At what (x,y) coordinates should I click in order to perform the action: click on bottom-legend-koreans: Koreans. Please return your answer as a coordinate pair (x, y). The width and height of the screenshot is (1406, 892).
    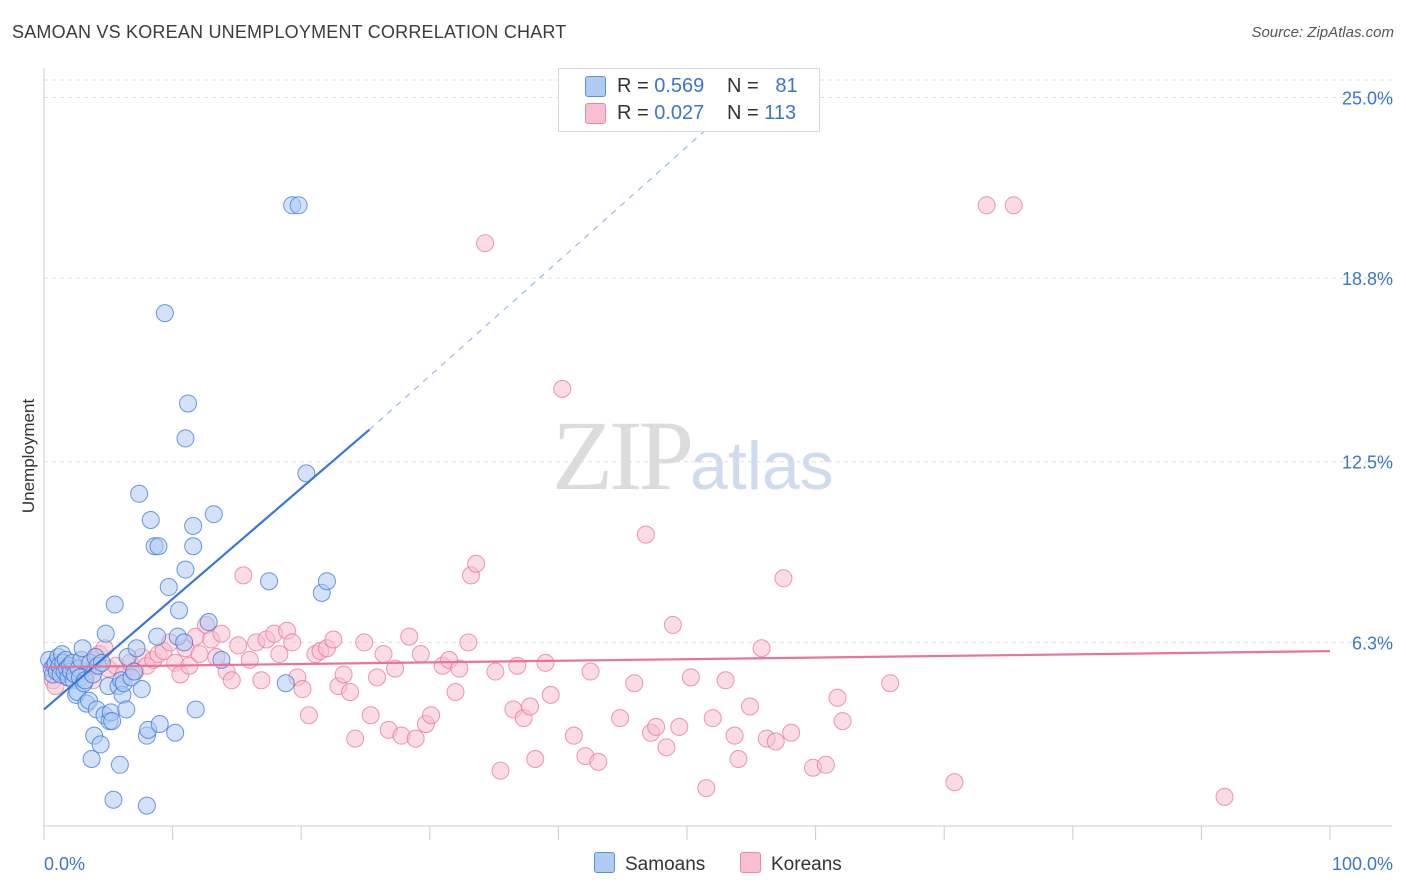
    Looking at the image, I should click on (791, 864).